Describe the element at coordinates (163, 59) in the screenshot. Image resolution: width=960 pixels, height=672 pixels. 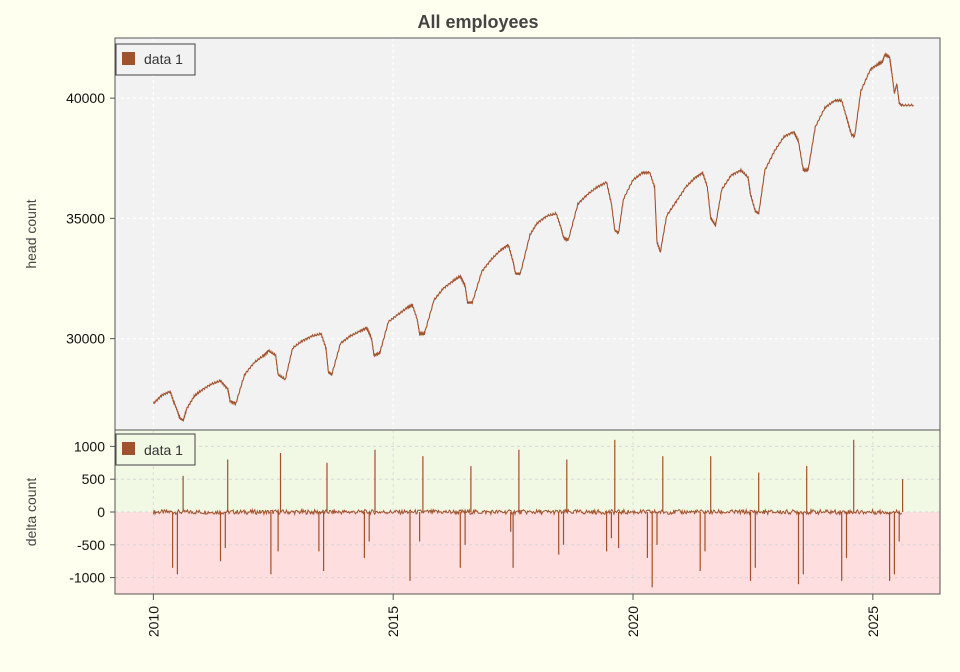
I see `top-legend-label: data 1` at that location.